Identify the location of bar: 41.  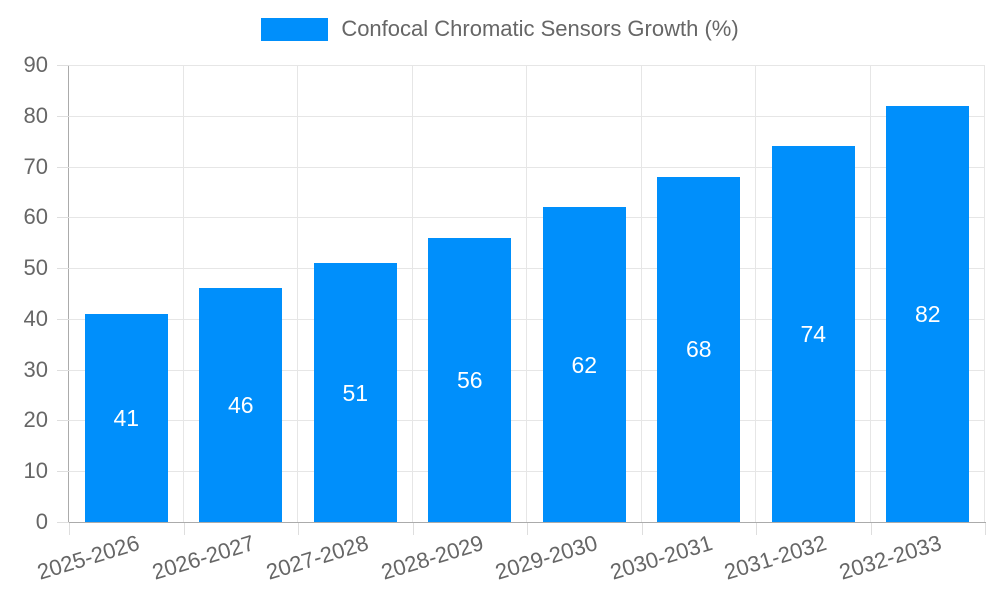
(126, 417).